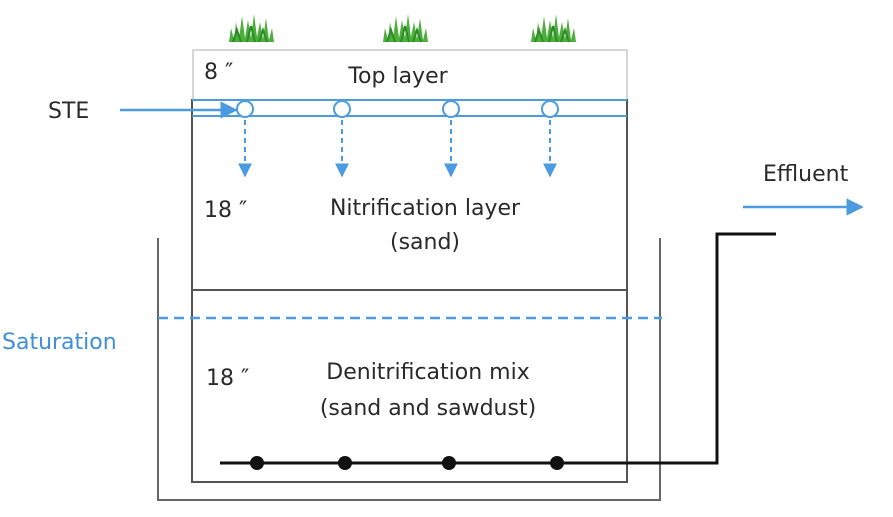  What do you see at coordinates (428, 372) in the screenshot?
I see `denitrification-name: Denitrification mix` at bounding box center [428, 372].